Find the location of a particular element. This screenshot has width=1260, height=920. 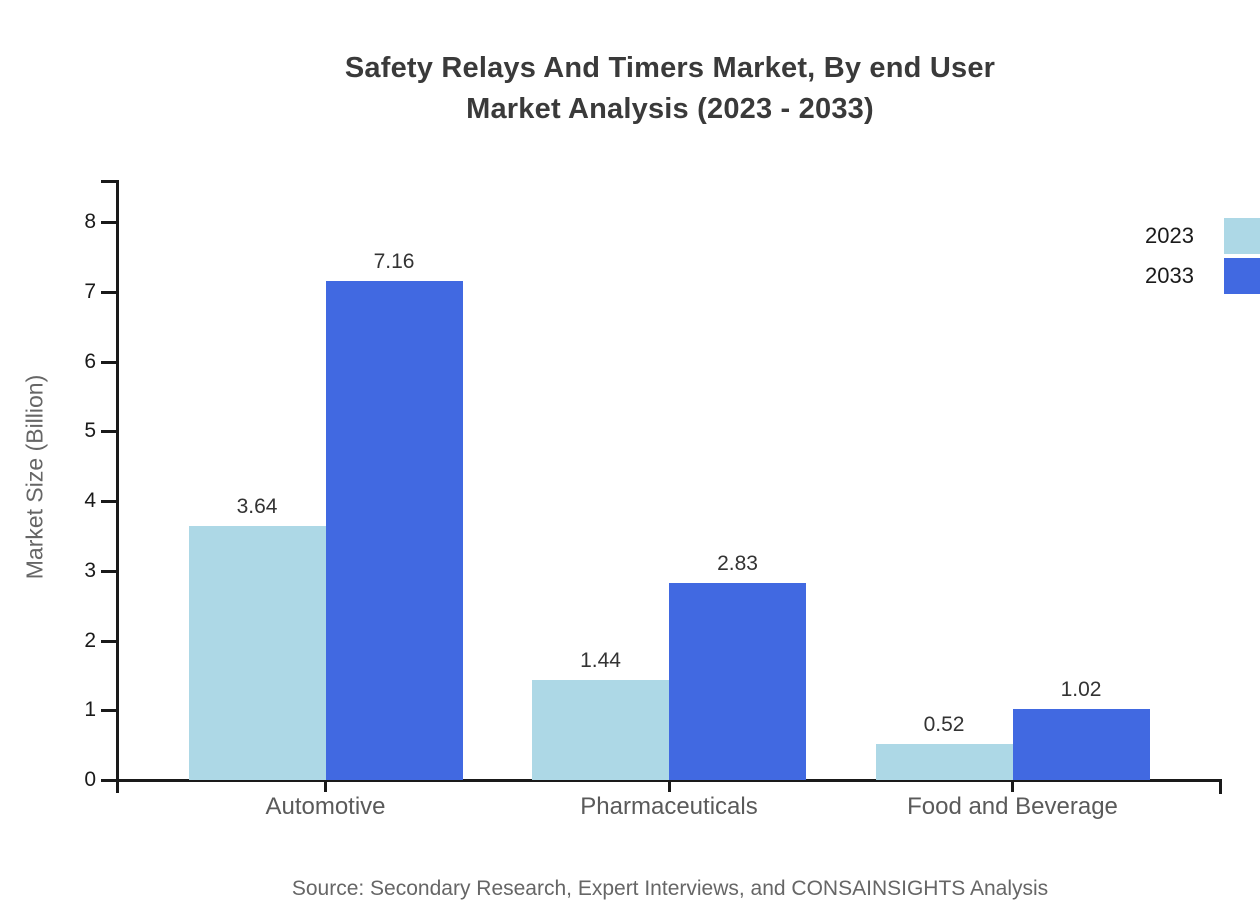

legend: 2023 2033 is located at coordinates (1202, 258).